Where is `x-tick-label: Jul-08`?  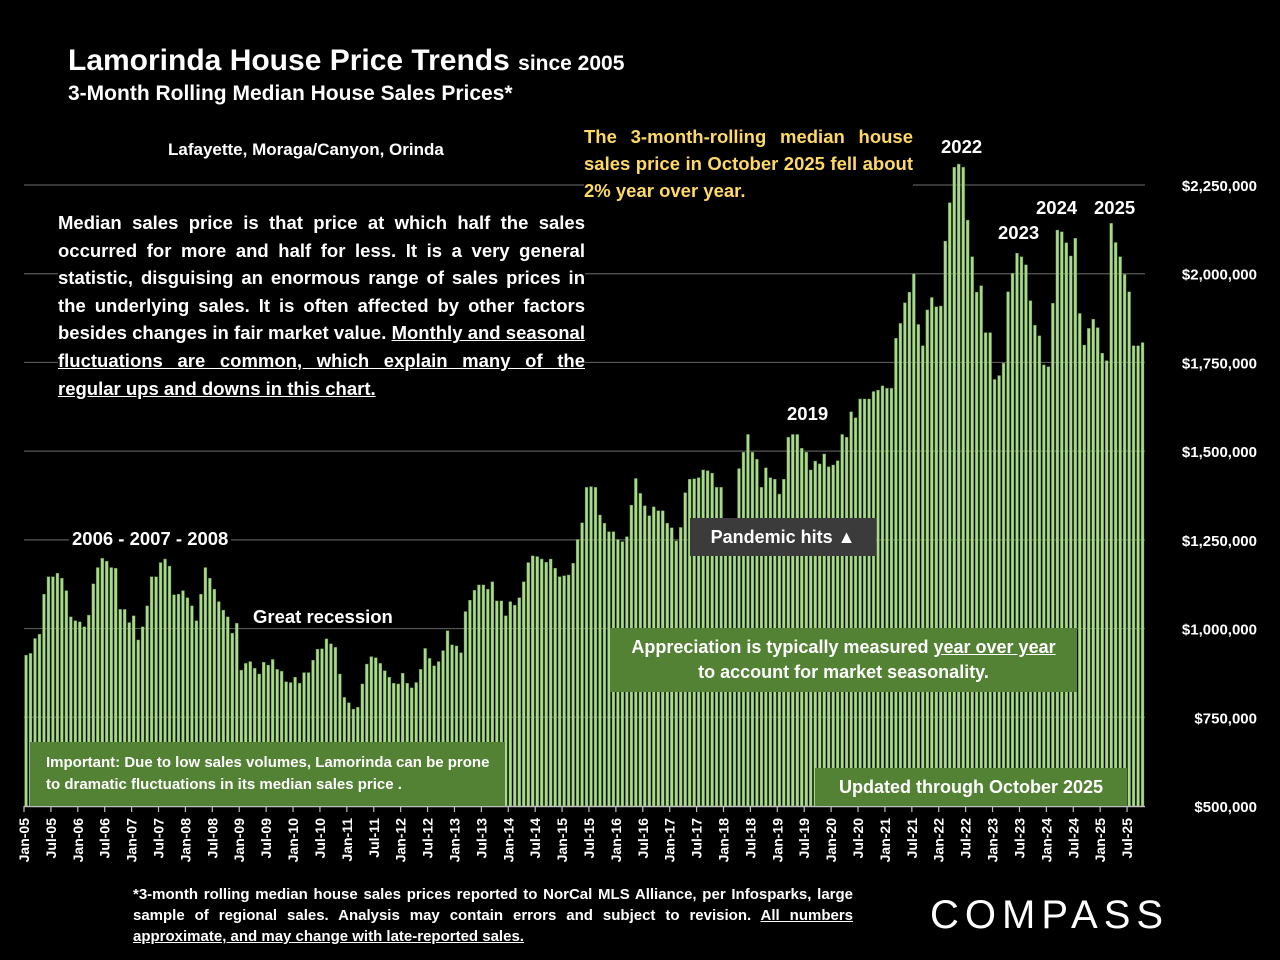 x-tick-label: Jul-08 is located at coordinates (212, 838).